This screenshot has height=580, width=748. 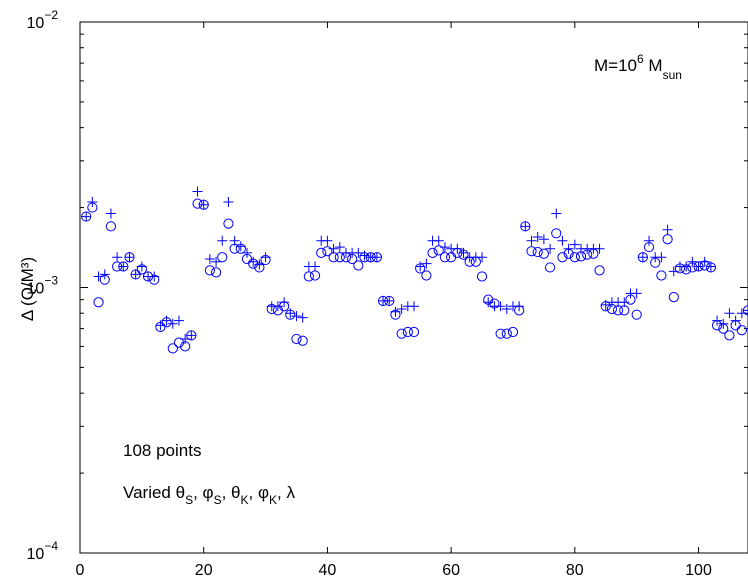 What do you see at coordinates (162, 450) in the screenshot?
I see `points-annotation: 108 points` at bounding box center [162, 450].